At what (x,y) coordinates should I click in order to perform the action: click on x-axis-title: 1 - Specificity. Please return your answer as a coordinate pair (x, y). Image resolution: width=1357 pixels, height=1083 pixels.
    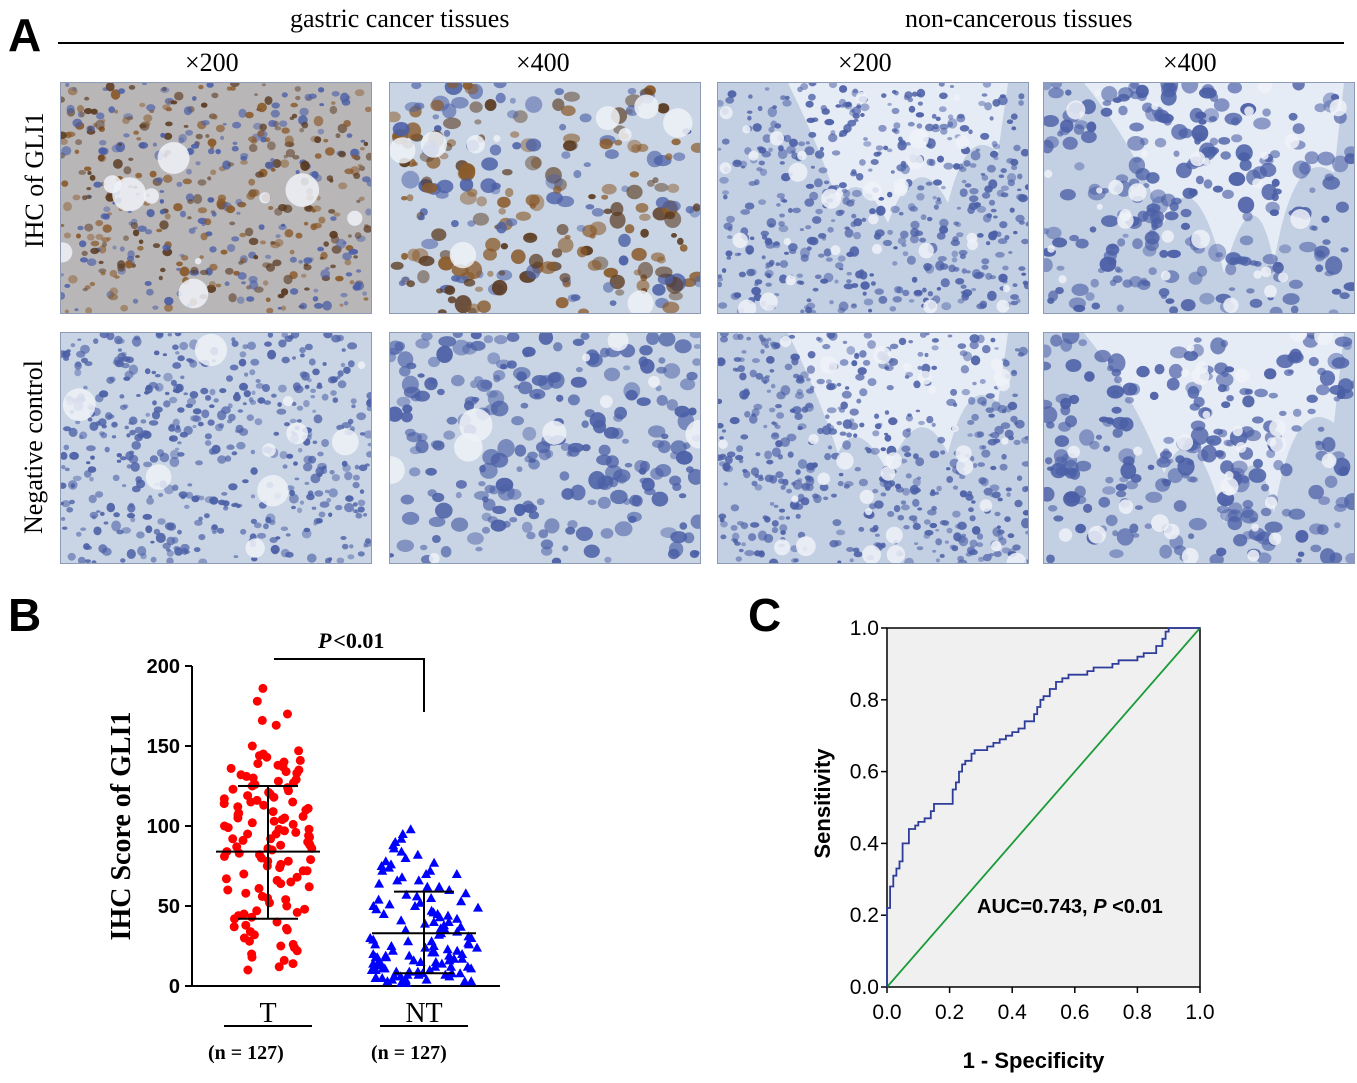
    Looking at the image, I should click on (1034, 1060).